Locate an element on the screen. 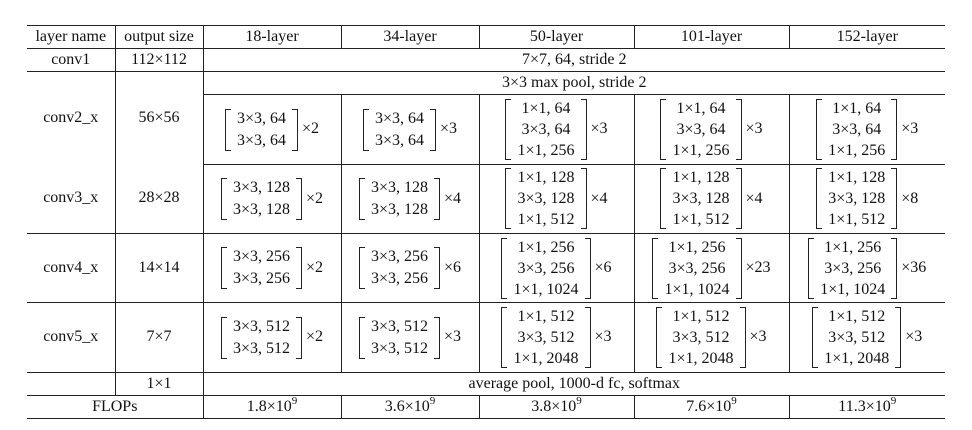 The image size is (972, 430). flops-mantissa: 3.6×10 is located at coordinates (407, 406).